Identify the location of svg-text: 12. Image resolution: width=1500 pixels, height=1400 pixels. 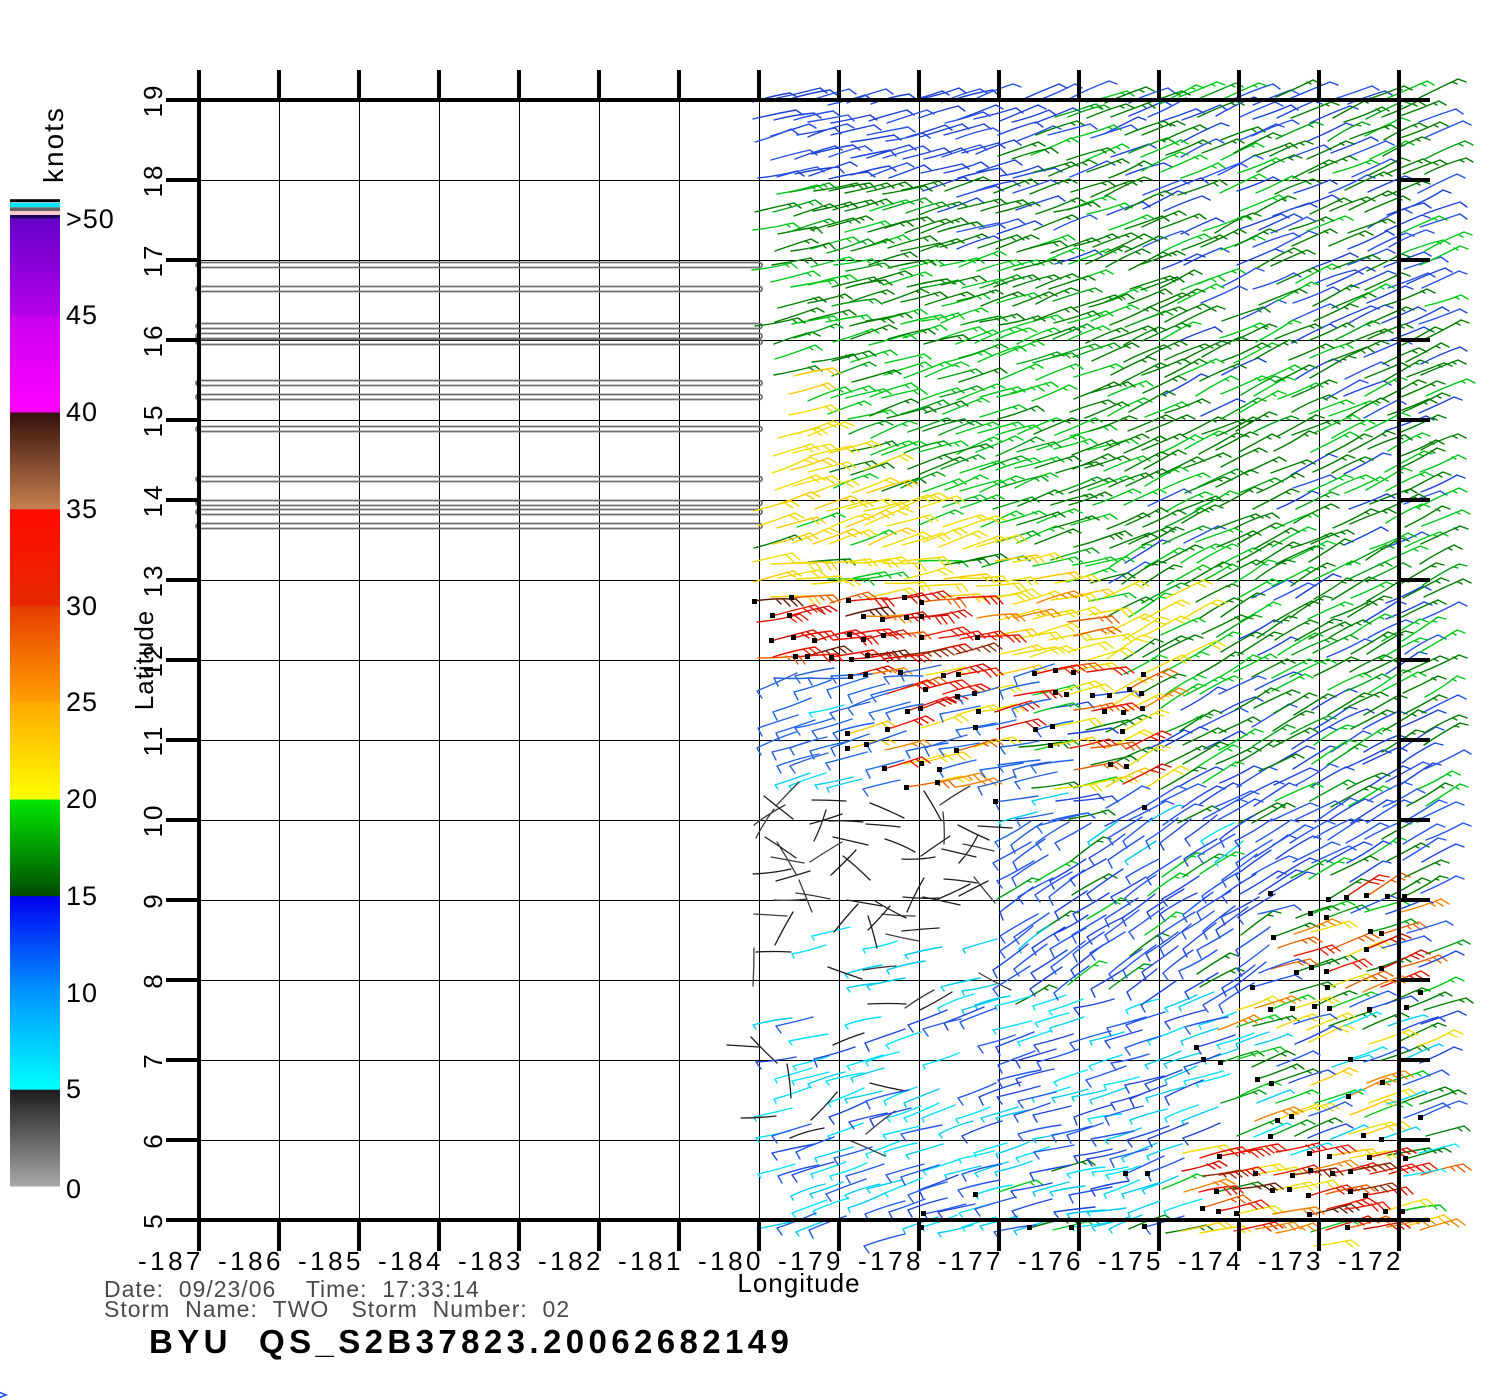
(153, 660).